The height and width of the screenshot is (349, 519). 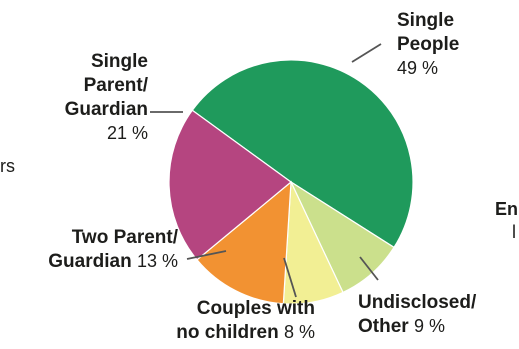 I want to click on slice-label: Couples with no children 8 %, so click(x=245, y=320).